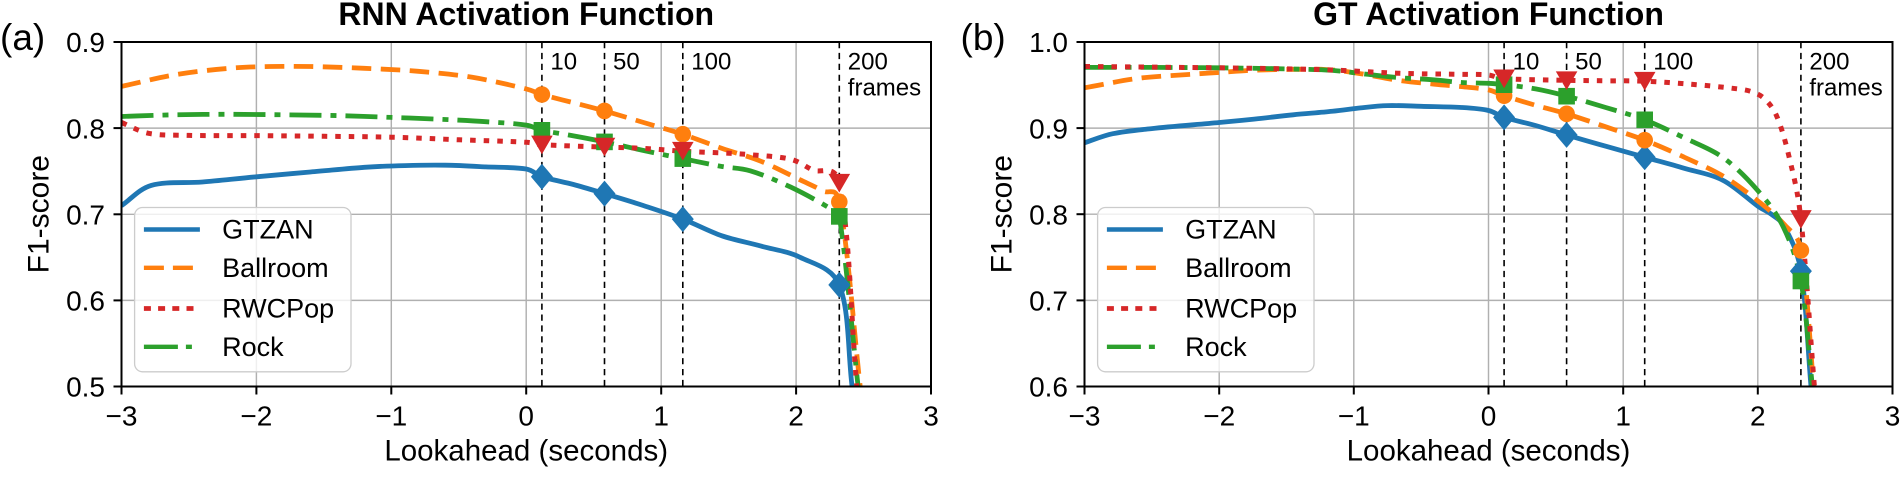 Image resolution: width=1900 pixels, height=486 pixels. Describe the element at coordinates (85, 387) in the screenshot. I see `svg-text: 0.5` at that location.